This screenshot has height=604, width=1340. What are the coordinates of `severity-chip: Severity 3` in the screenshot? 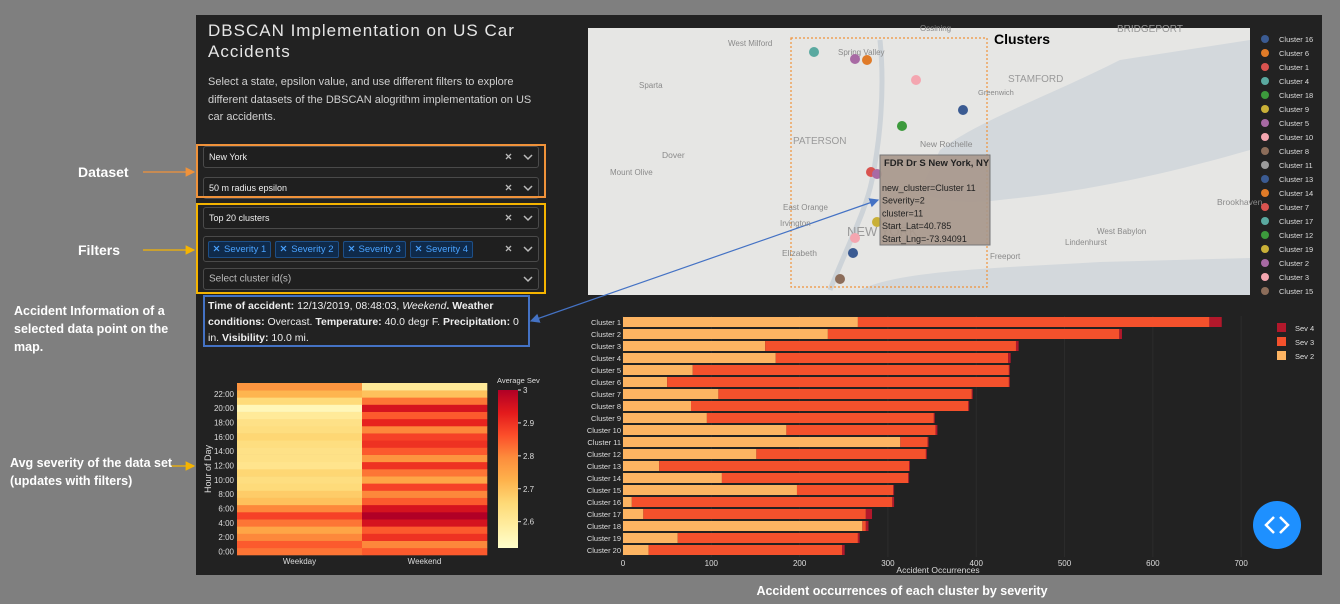 It's located at (374, 249).